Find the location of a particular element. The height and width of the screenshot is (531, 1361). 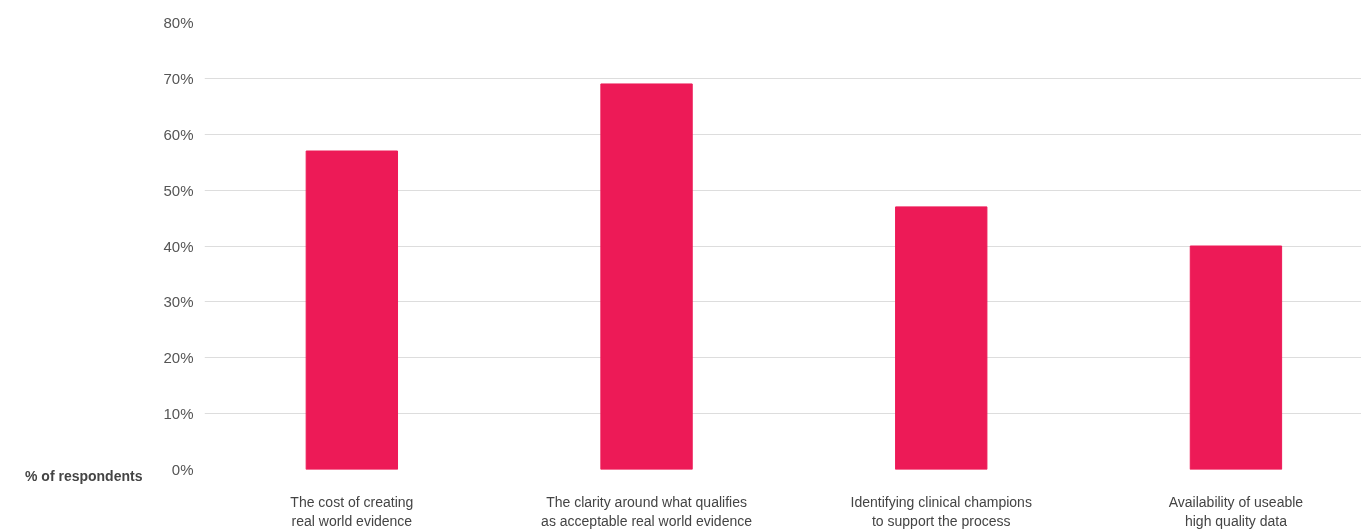

x-tick-label: Identifying clinical champions to support the process is located at coordinates (941, 511).